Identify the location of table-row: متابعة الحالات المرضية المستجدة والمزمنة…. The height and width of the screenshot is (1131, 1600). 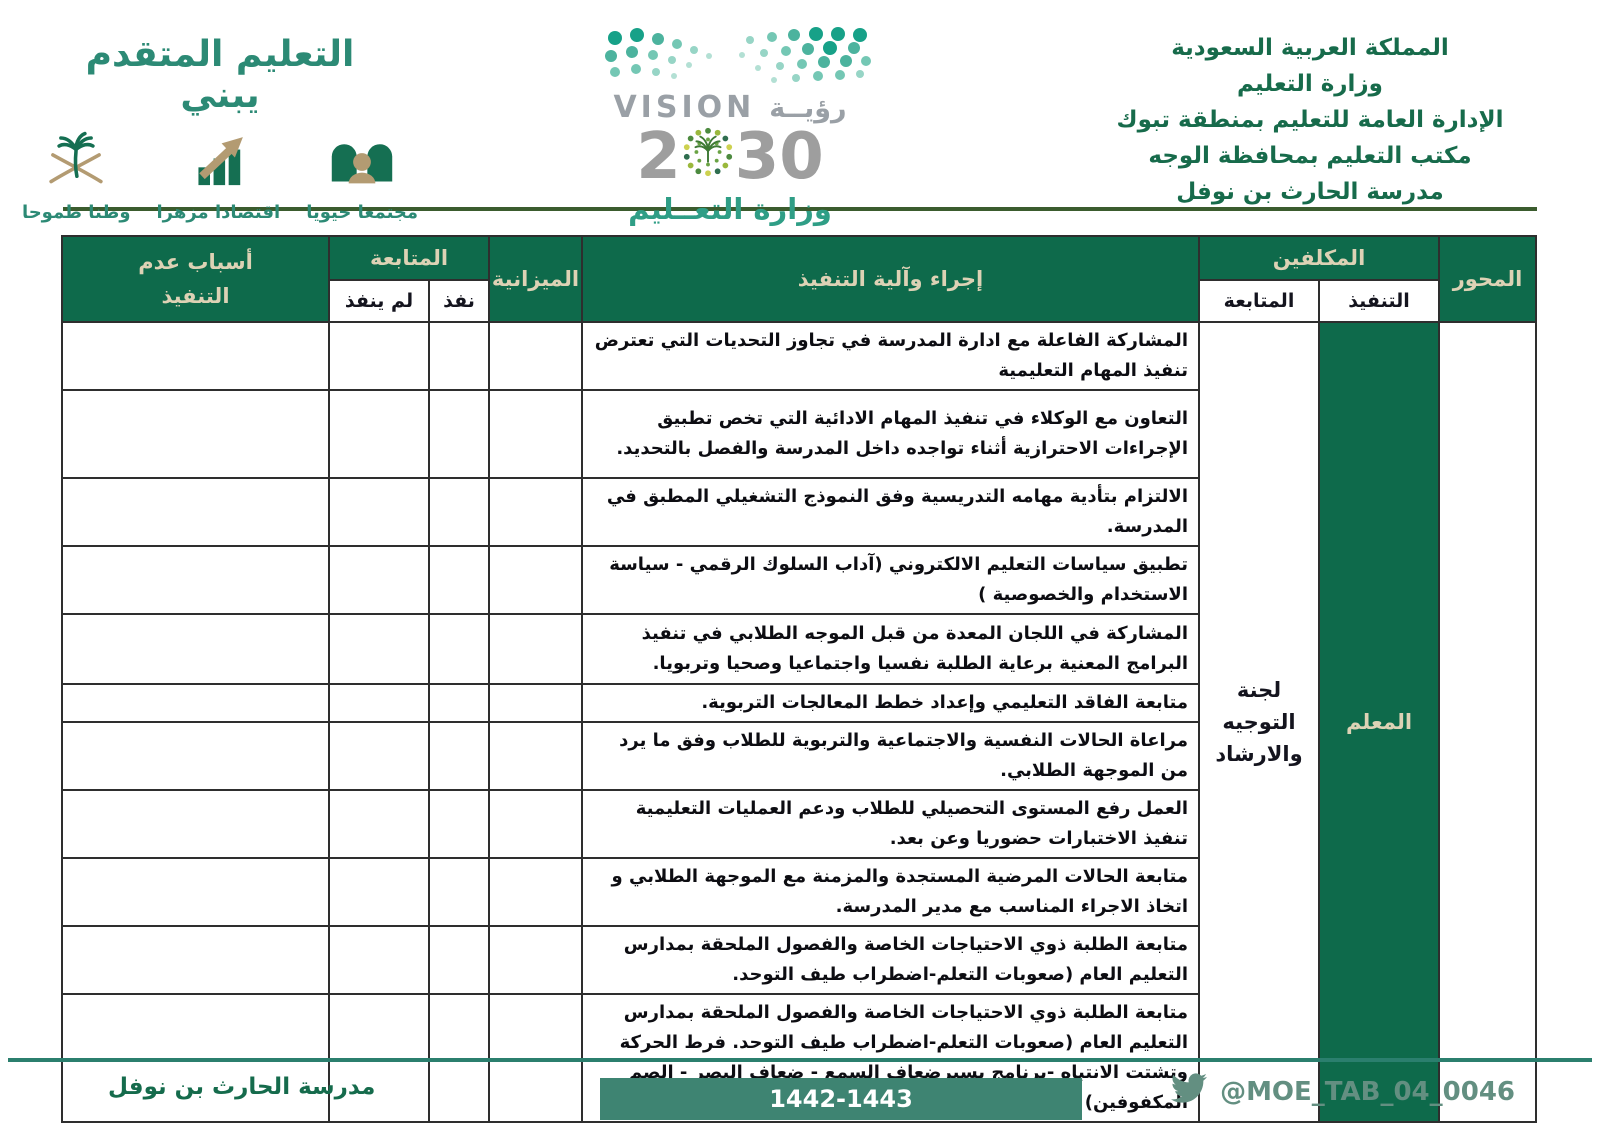
(798, 892).